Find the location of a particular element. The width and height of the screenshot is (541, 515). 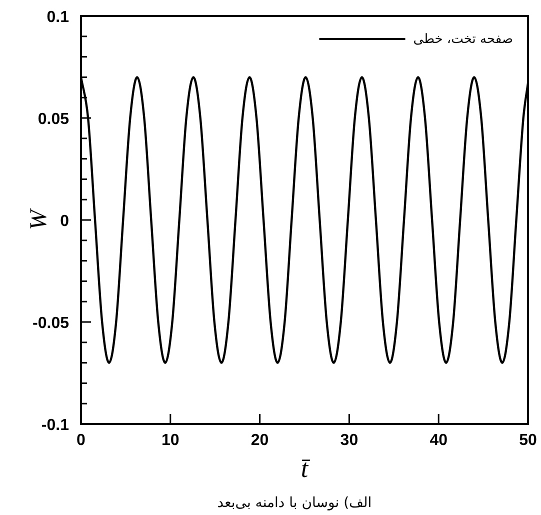

text: صفحه تخت، خطی is located at coordinates (463, 39).